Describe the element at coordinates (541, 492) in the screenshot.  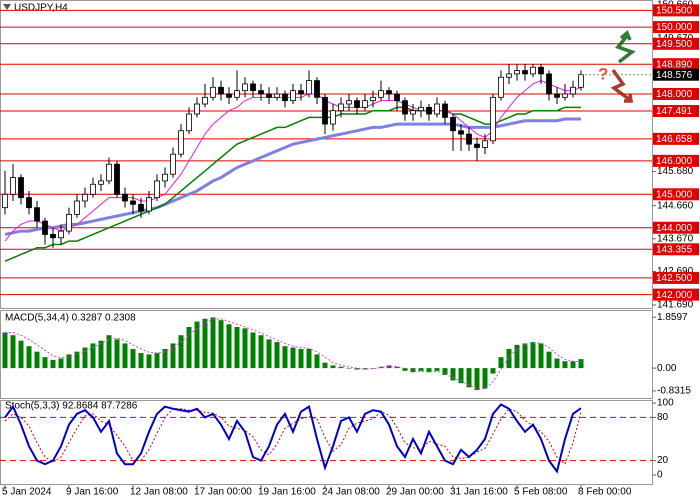
I see `x-tick-label: 5 Feb 08:00` at that location.